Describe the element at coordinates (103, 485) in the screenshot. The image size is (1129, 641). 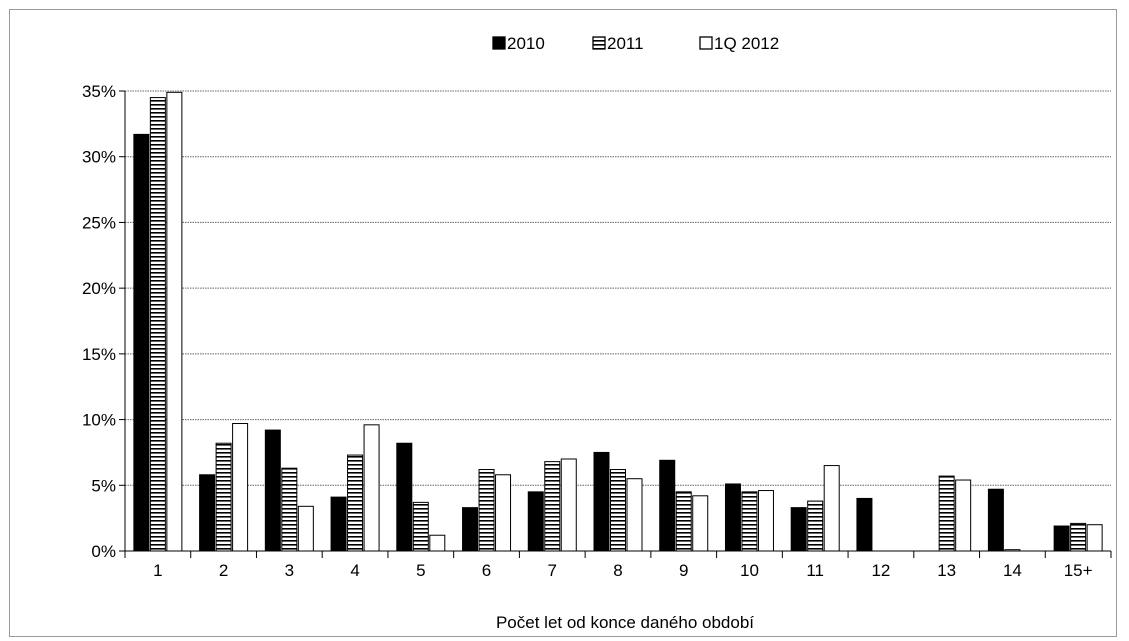
I see `y-tick-label: 5%` at that location.